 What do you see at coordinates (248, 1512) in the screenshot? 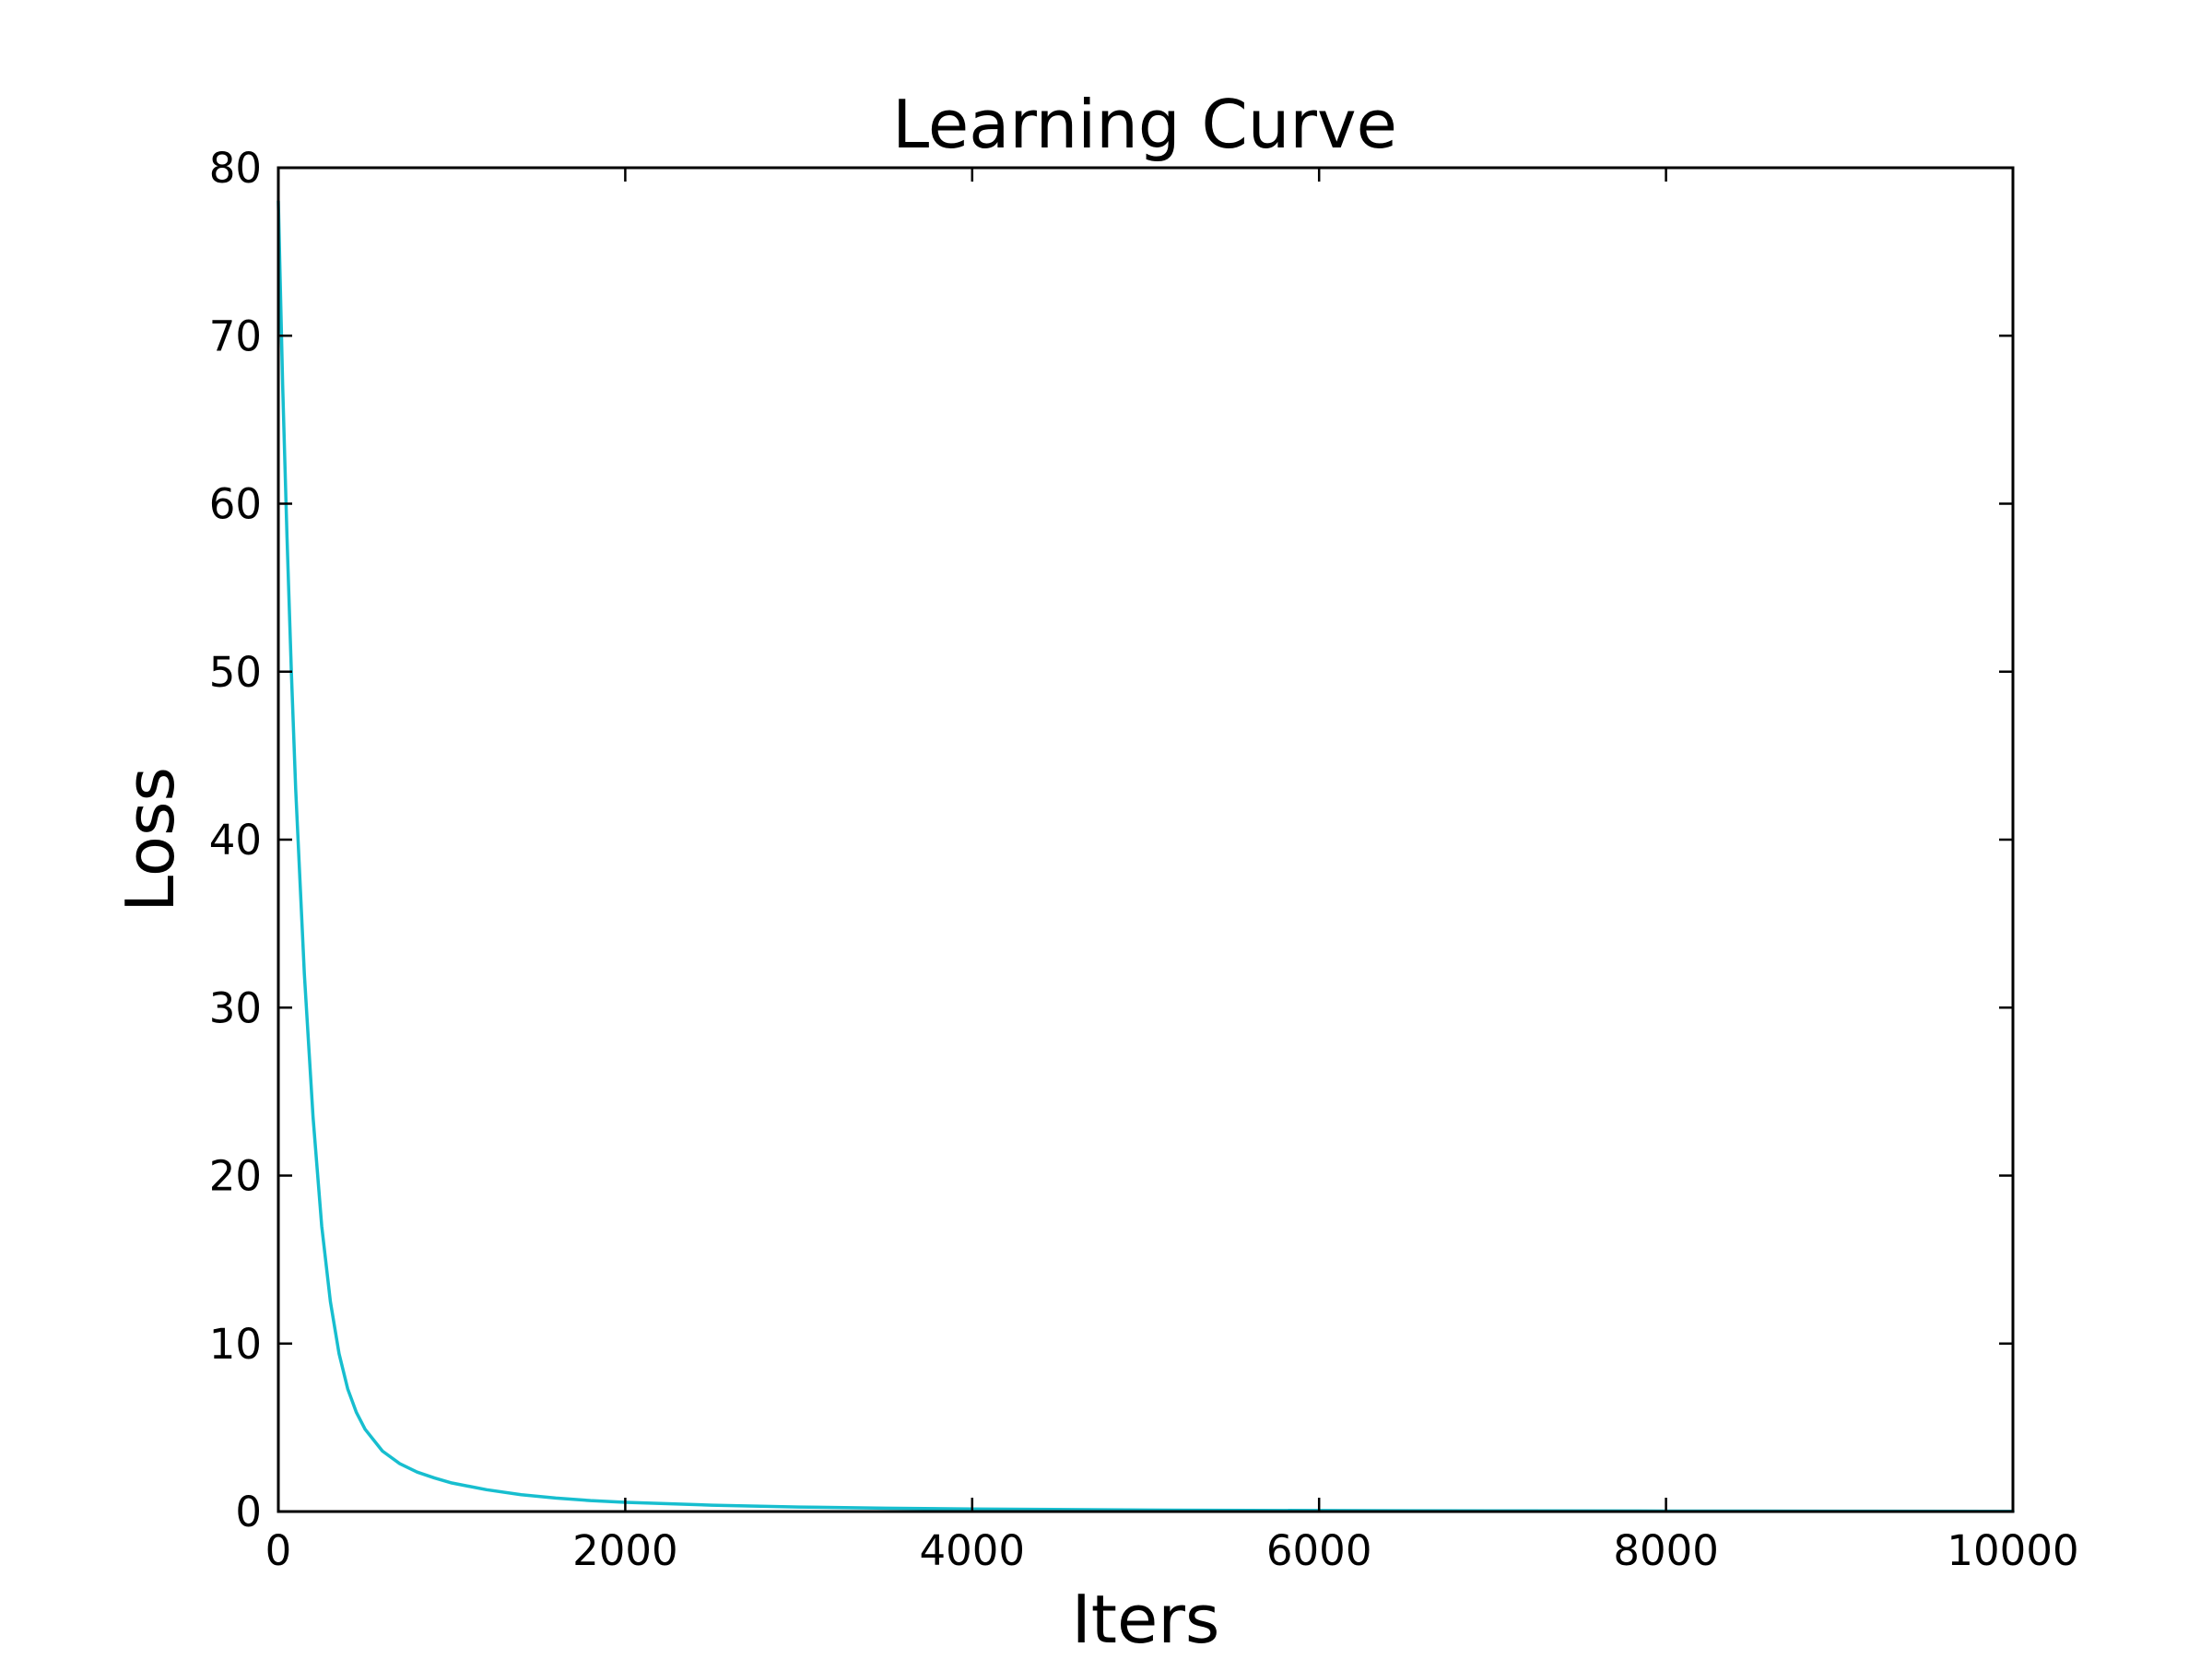
I see `y-tick-label: 0` at bounding box center [248, 1512].